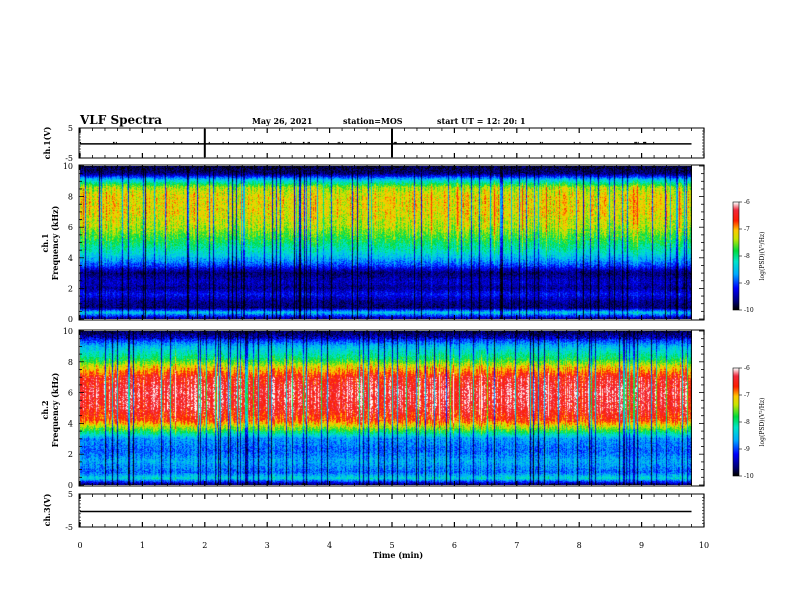 Image resolution: width=792 pixels, height=612 pixels. Describe the element at coordinates (373, 143) in the screenshot. I see `ch1-voltage-panel: 5 -5 ch.1(V)` at that location.